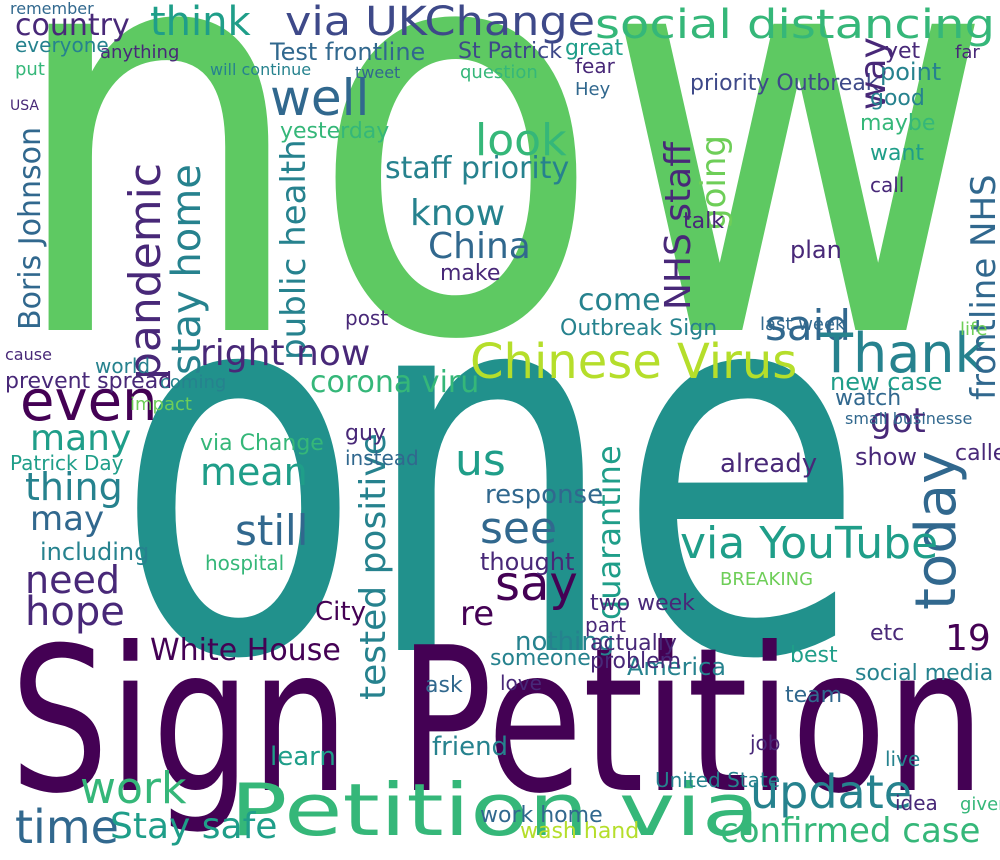  Describe the element at coordinates (161, 404) in the screenshot. I see `word: impact` at that location.